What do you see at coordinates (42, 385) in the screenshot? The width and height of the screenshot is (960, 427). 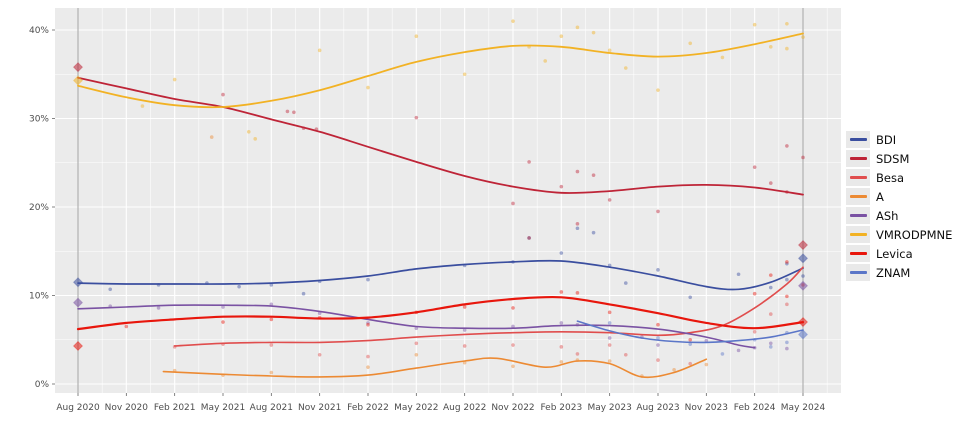 I see `y-tick-label: 0%` at bounding box center [42, 385].